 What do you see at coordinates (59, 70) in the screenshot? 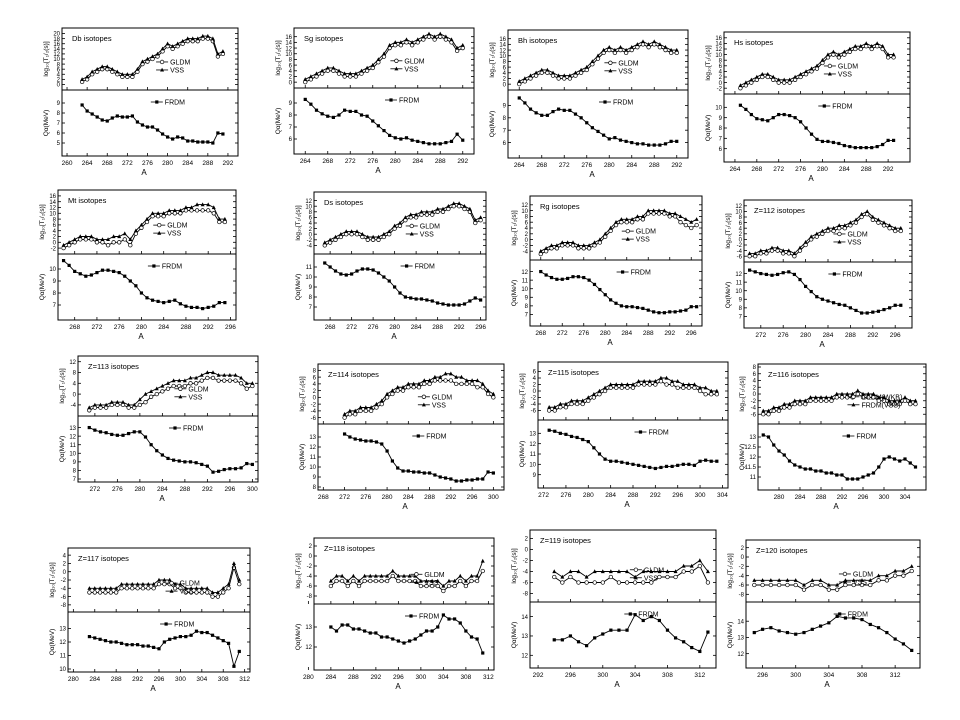
I see `y-tick-label: 6` at bounding box center [59, 70].